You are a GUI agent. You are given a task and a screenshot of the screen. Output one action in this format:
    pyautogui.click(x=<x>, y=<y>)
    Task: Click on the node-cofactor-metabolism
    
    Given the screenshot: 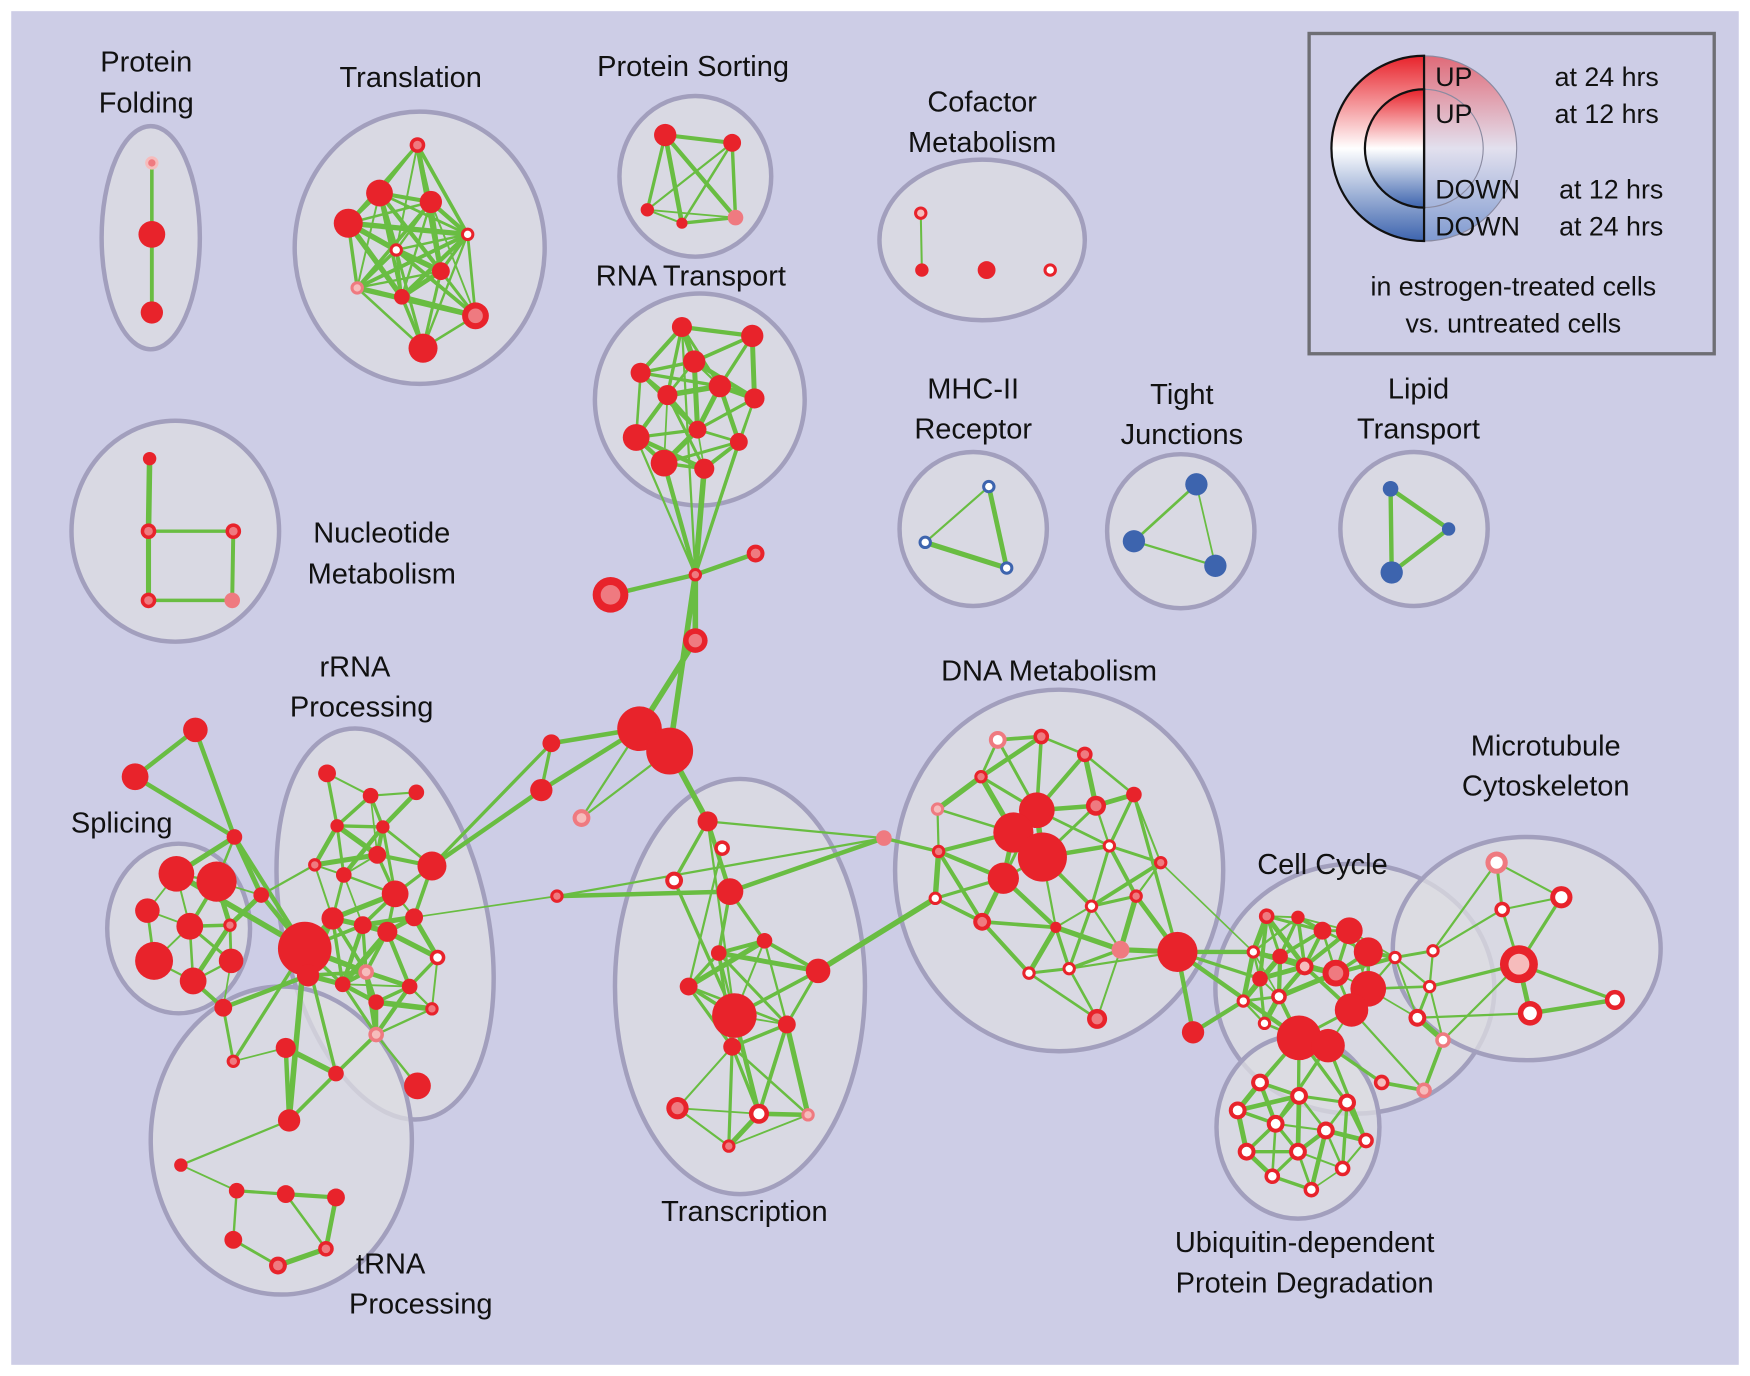 What is the action you would take?
    pyautogui.click(x=986, y=270)
    